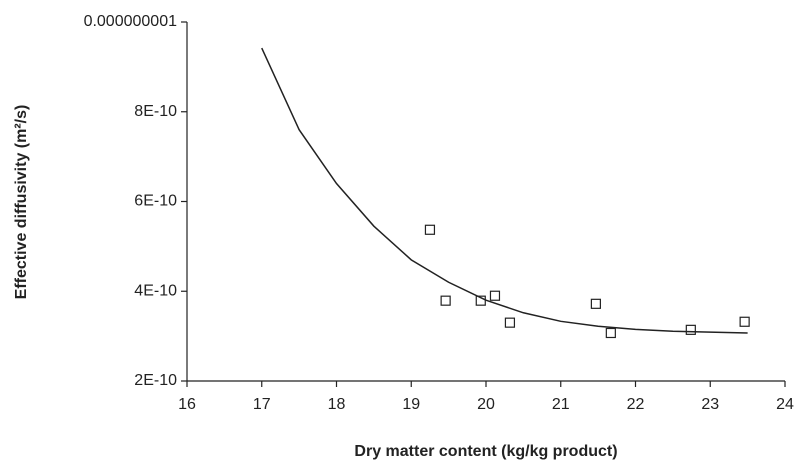 Image resolution: width=797 pixels, height=466 pixels. What do you see at coordinates (262, 404) in the screenshot?
I see `x-tick-label: 17` at bounding box center [262, 404].